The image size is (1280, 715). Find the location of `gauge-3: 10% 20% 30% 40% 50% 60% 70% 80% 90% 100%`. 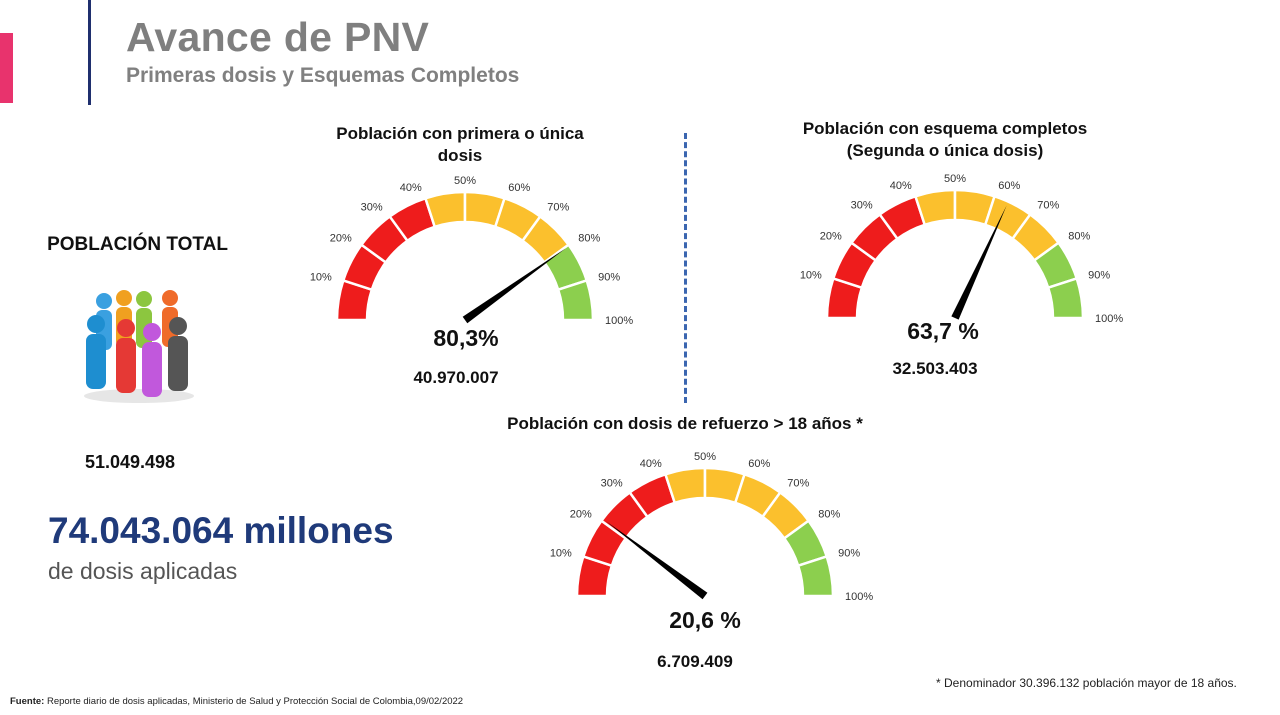

gauge-3: 10% 20% 30% 40% 50% 60% 70% 80% 90% 100% is located at coordinates (712, 527).